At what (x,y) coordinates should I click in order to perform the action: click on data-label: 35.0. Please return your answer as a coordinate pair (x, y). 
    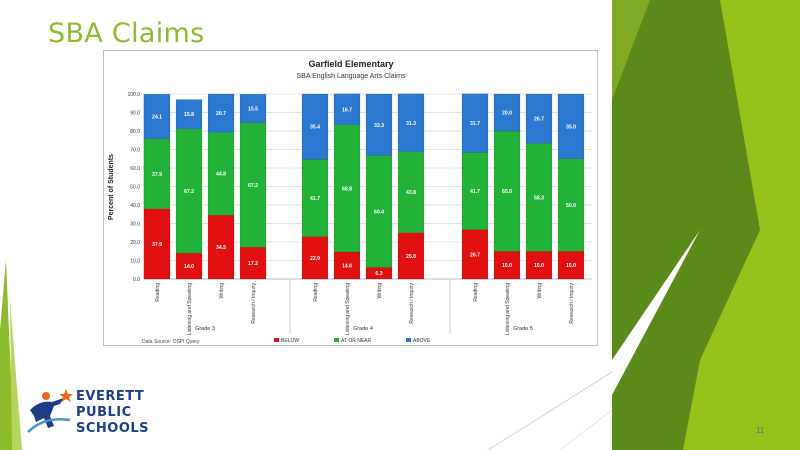
    Looking at the image, I should click on (571, 127).